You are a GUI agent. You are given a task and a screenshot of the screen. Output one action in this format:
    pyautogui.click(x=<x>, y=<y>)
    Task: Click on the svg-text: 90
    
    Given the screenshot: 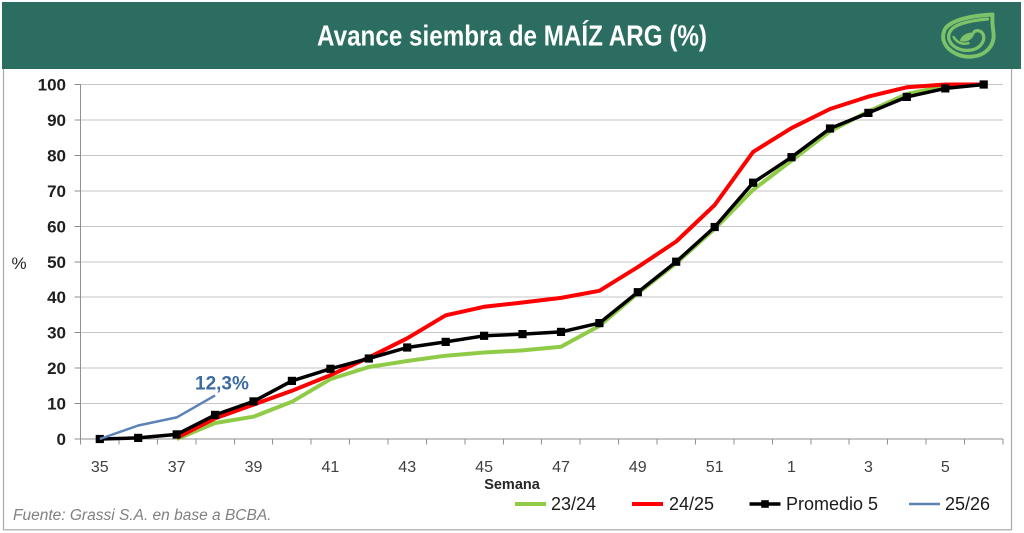 What is the action you would take?
    pyautogui.click(x=56, y=120)
    